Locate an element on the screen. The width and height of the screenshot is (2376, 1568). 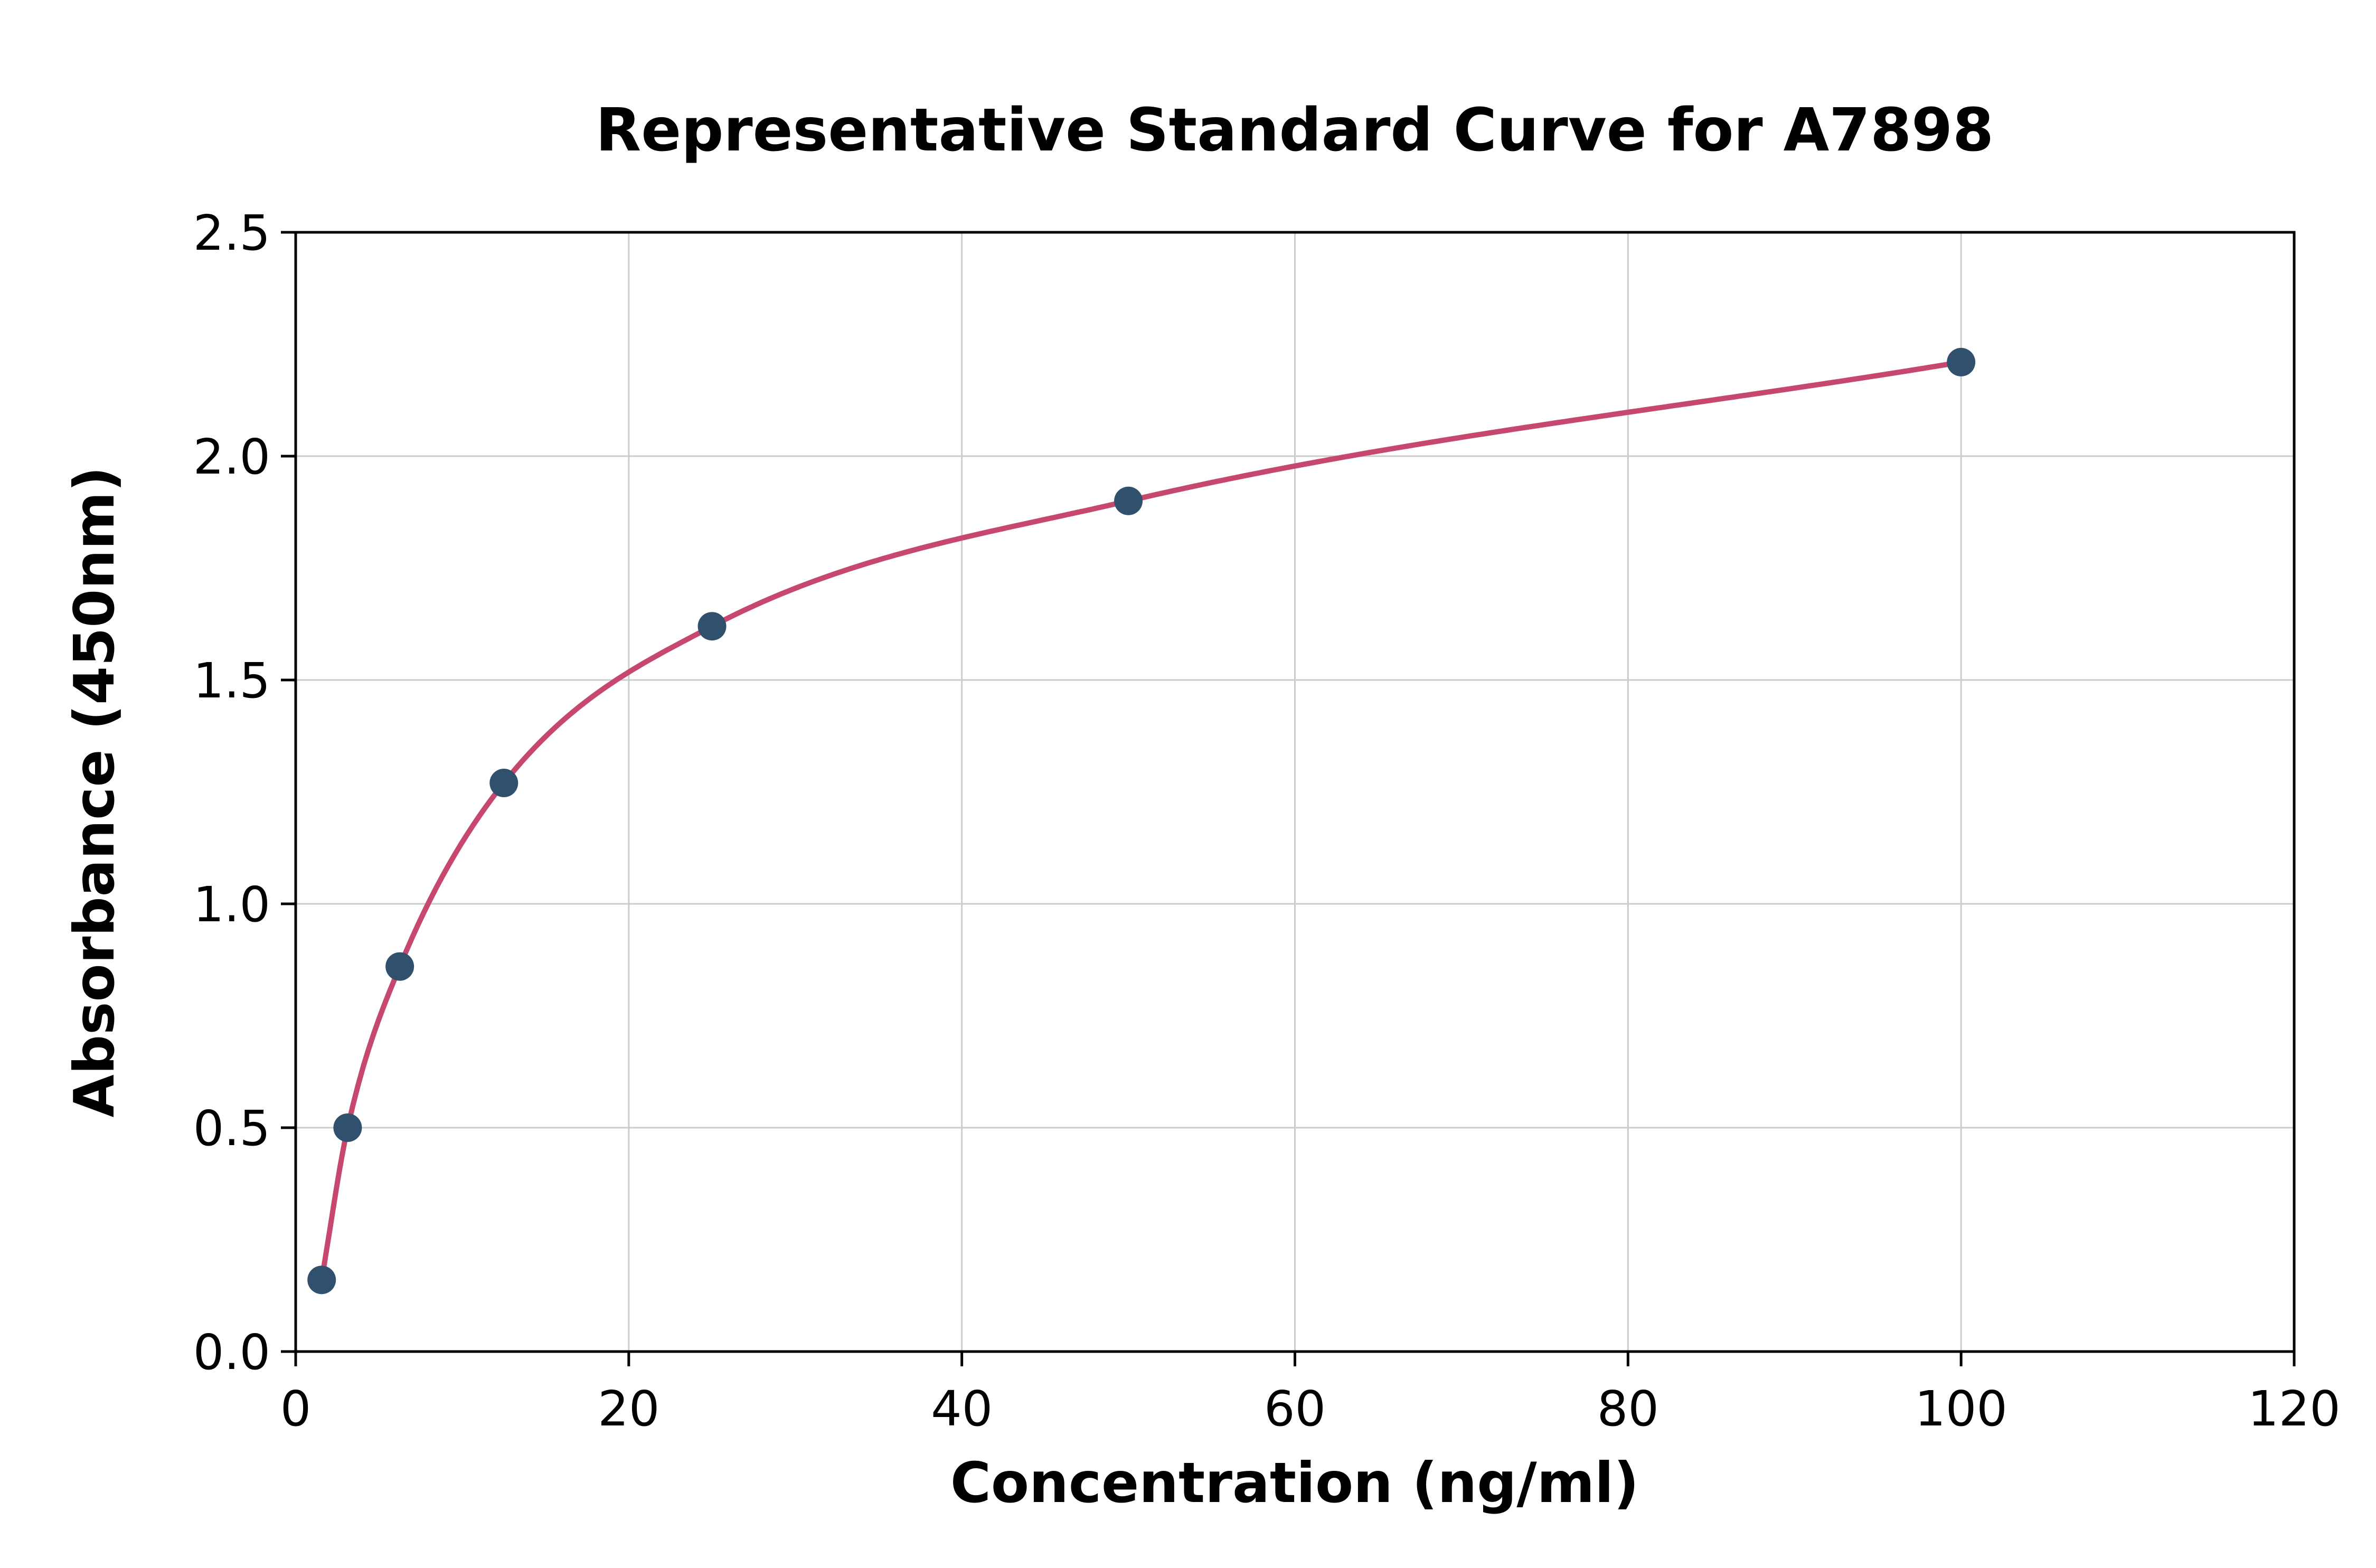
x-tick-label: 120 is located at coordinates (2295, 1409).